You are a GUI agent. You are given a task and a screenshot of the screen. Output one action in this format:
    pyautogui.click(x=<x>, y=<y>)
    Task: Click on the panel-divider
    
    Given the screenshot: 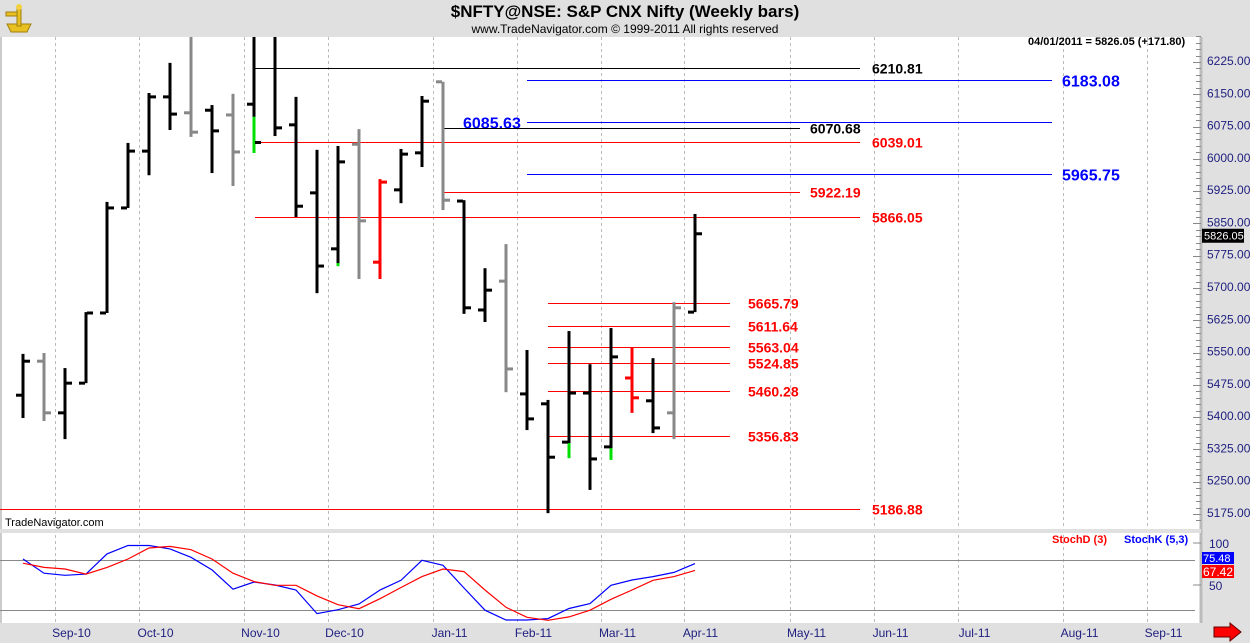 What is the action you would take?
    pyautogui.click(x=600, y=531)
    